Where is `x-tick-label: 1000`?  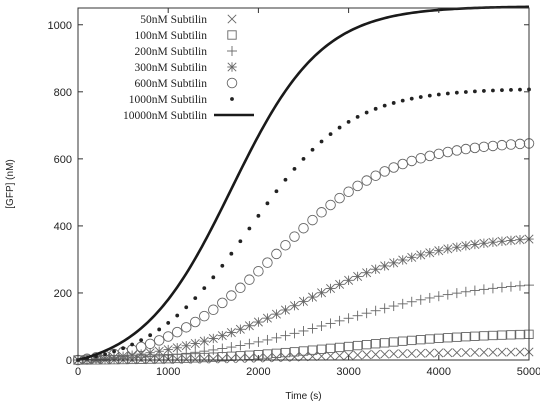 x-tick-label: 1000 is located at coordinates (168, 372).